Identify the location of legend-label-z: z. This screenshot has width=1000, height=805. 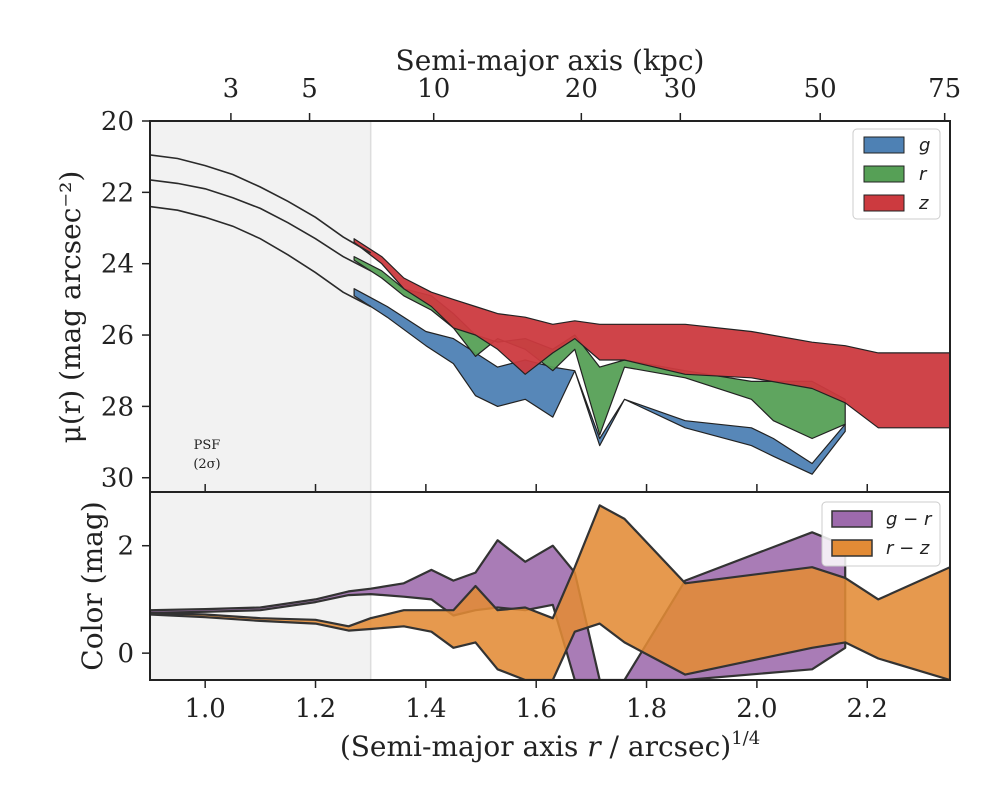
(923, 203).